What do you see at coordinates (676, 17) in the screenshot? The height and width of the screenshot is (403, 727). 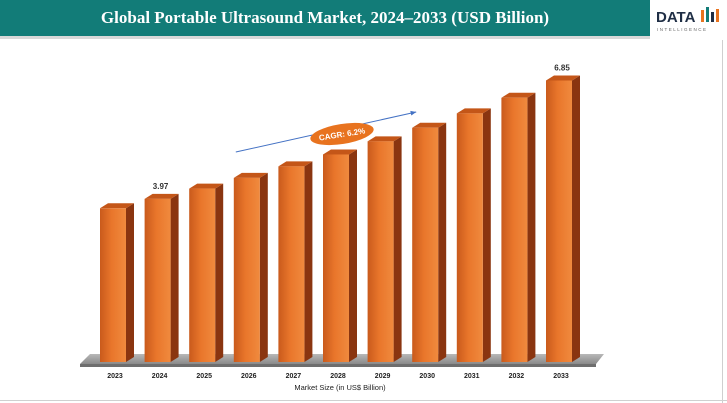 I see `logo-wordmark: DATA` at bounding box center [676, 17].